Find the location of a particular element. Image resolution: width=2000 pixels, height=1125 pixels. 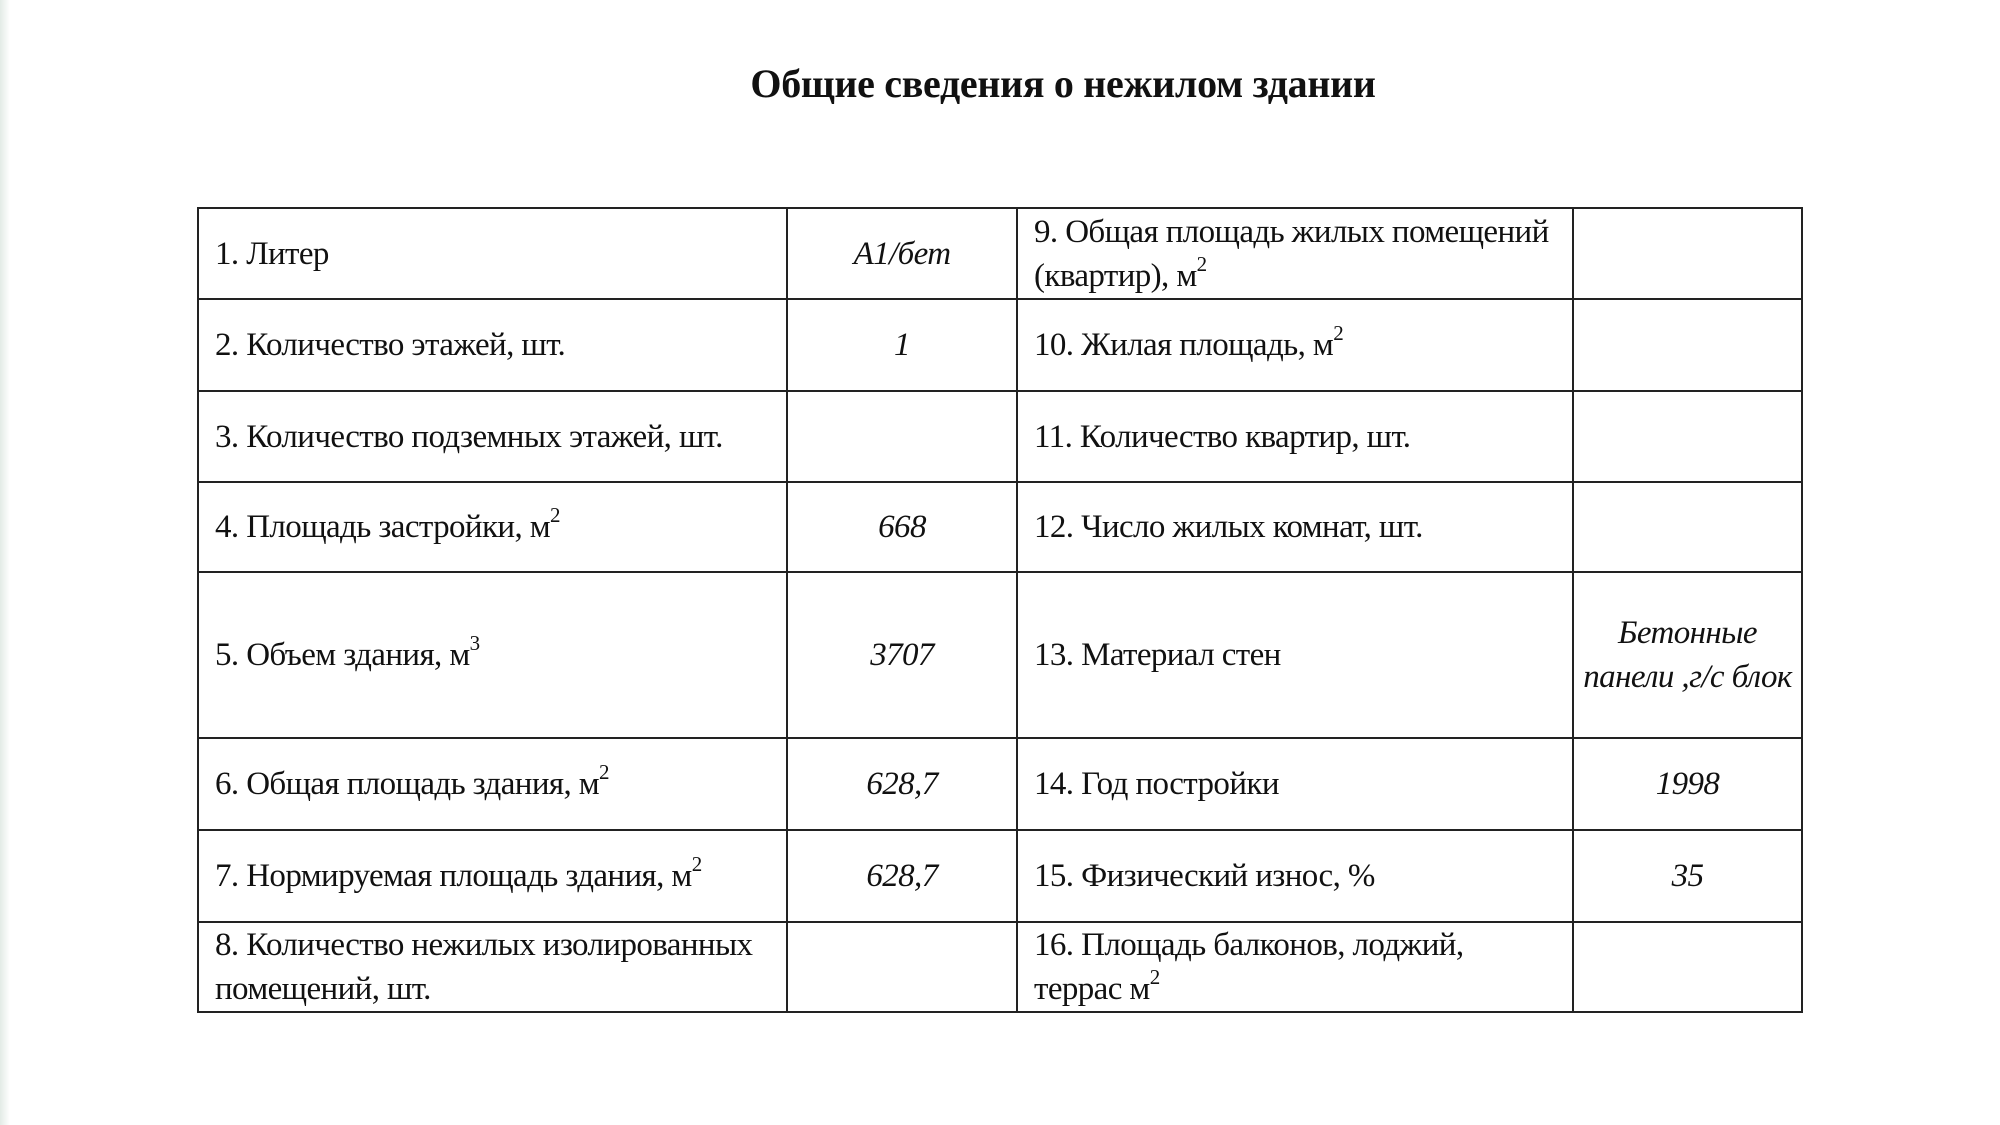

param-label: 12. Число жилых комнат, шт. is located at coordinates (1295, 527).